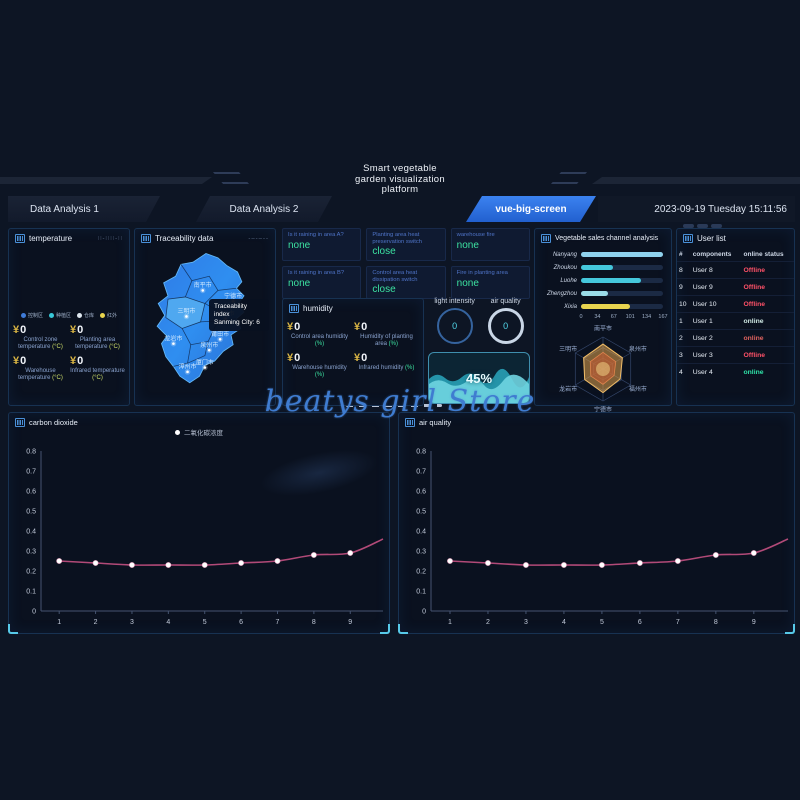 Image resolution: width=800 pixels, height=800 pixels. Describe the element at coordinates (84, 209) in the screenshot. I see `tab-data-analysis-1: Data Analysis 1` at that location.